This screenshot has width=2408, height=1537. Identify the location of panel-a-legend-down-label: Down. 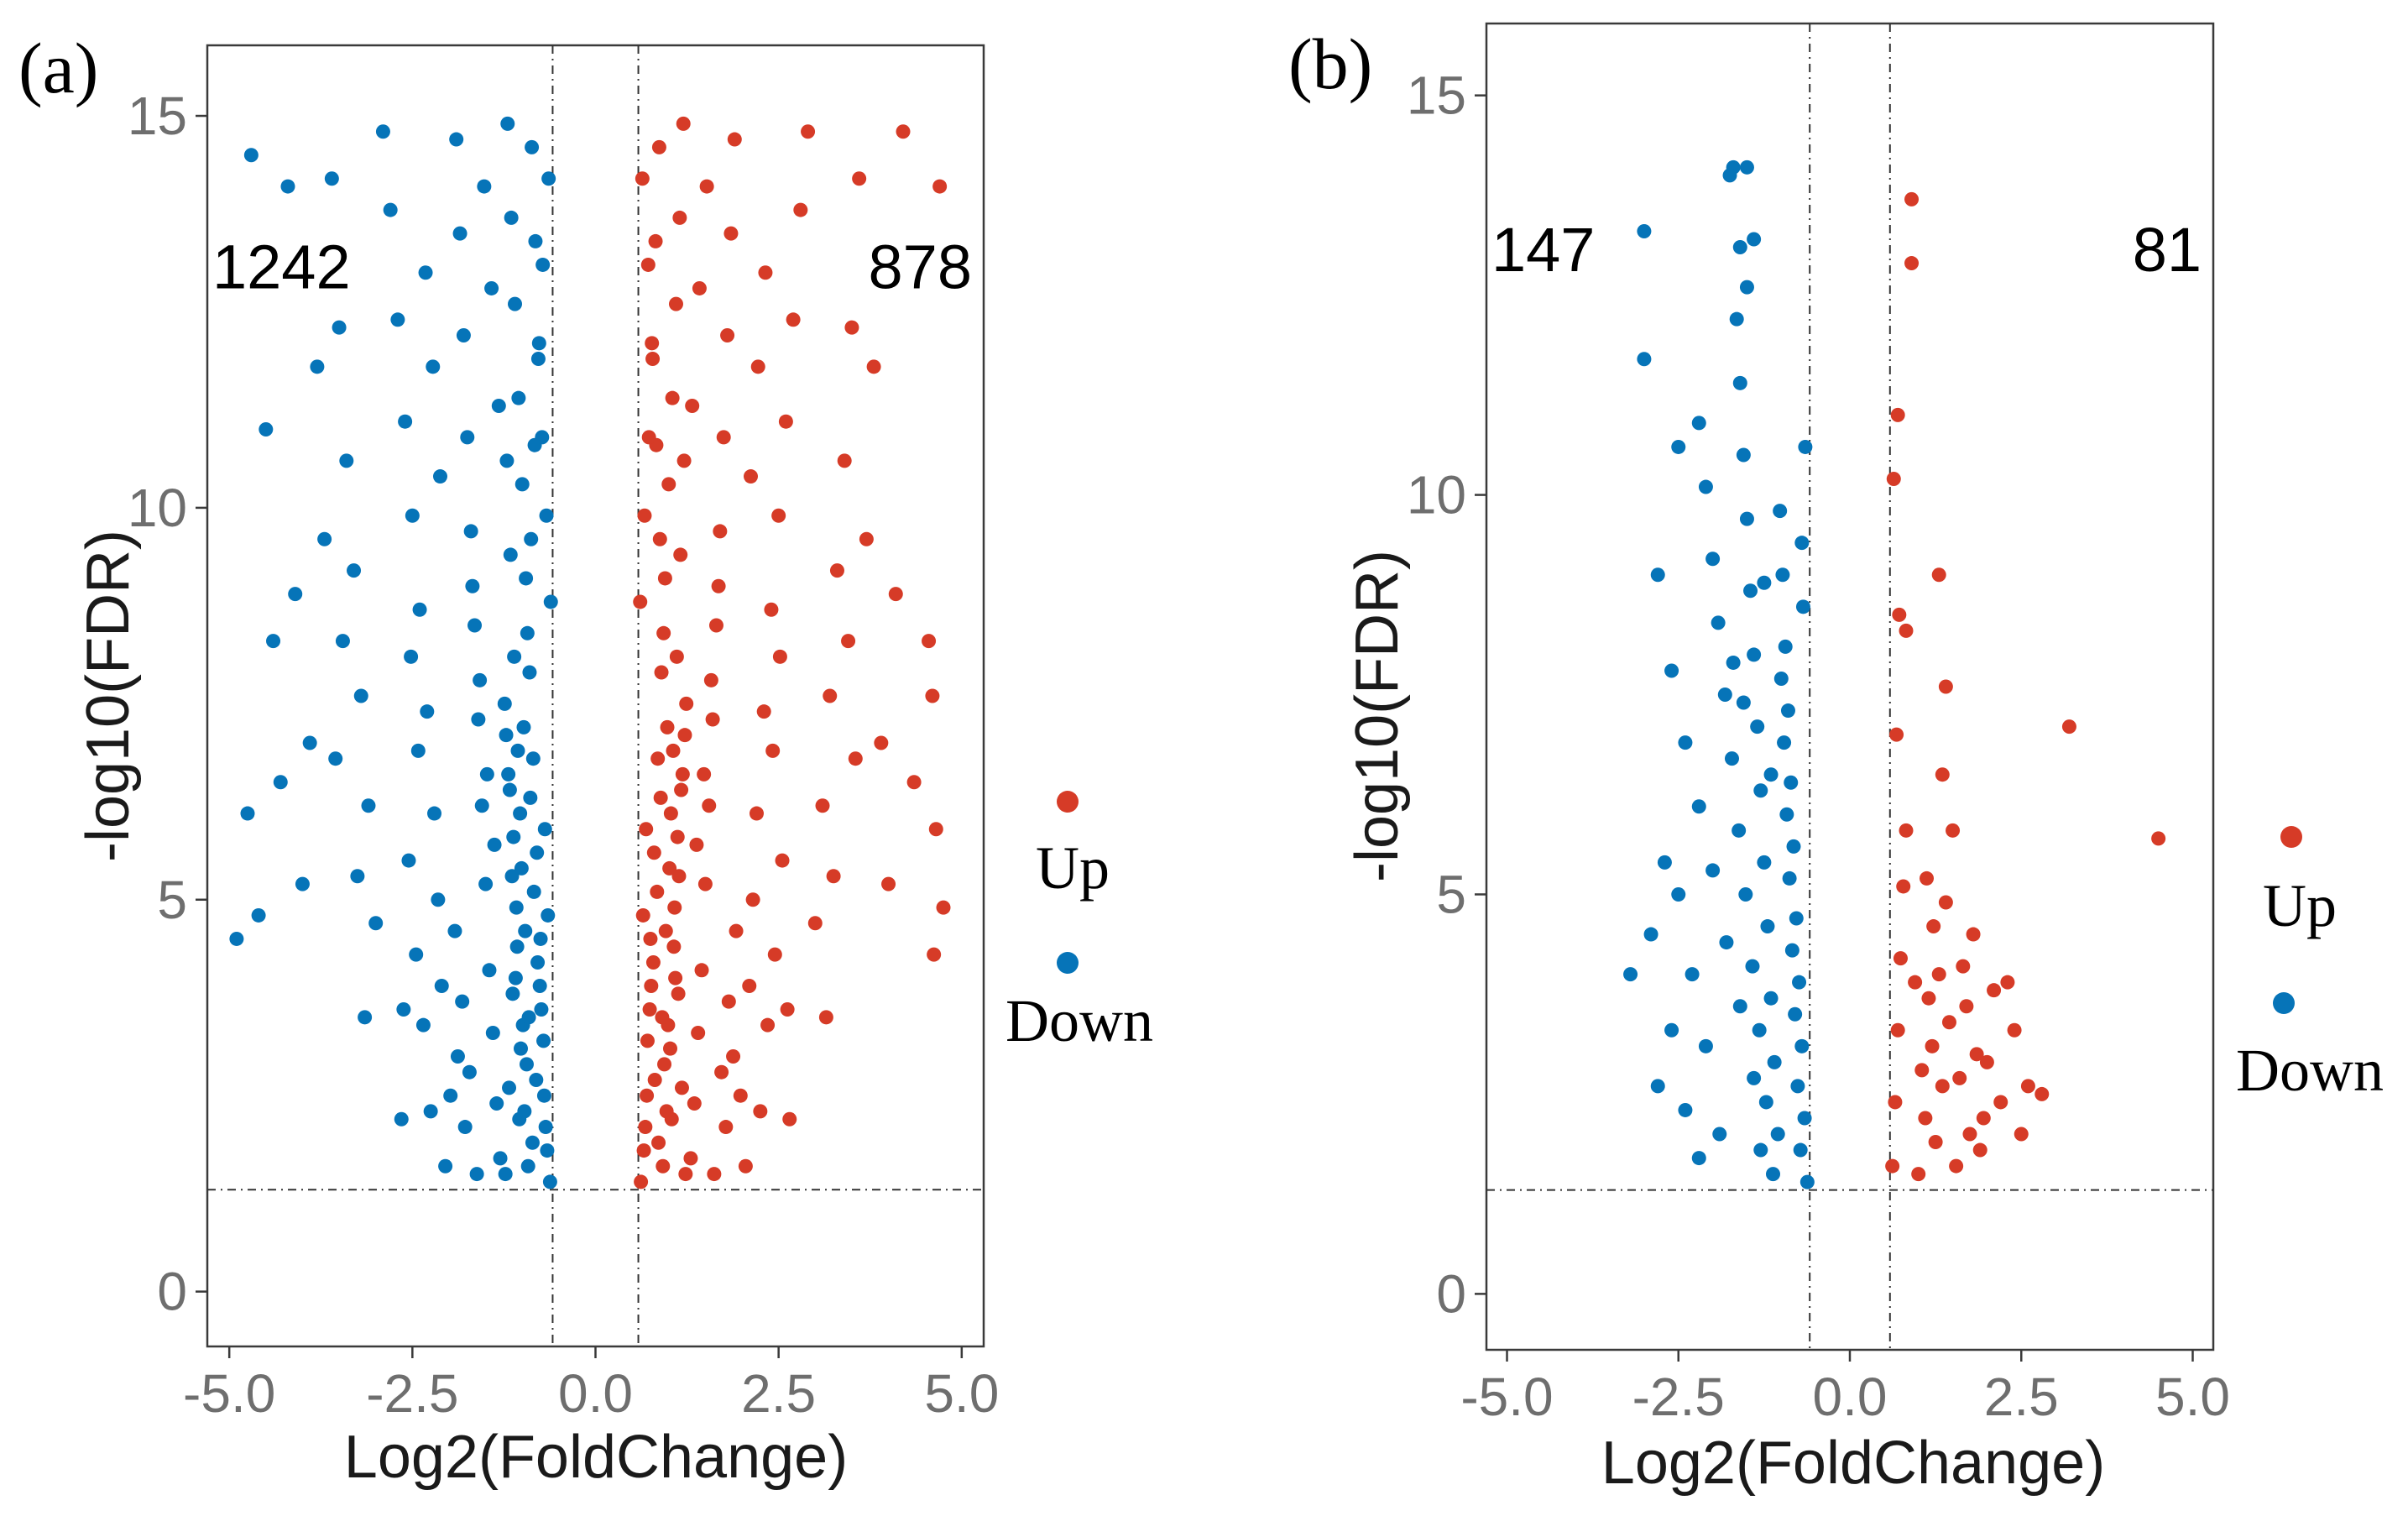
(1079, 1020).